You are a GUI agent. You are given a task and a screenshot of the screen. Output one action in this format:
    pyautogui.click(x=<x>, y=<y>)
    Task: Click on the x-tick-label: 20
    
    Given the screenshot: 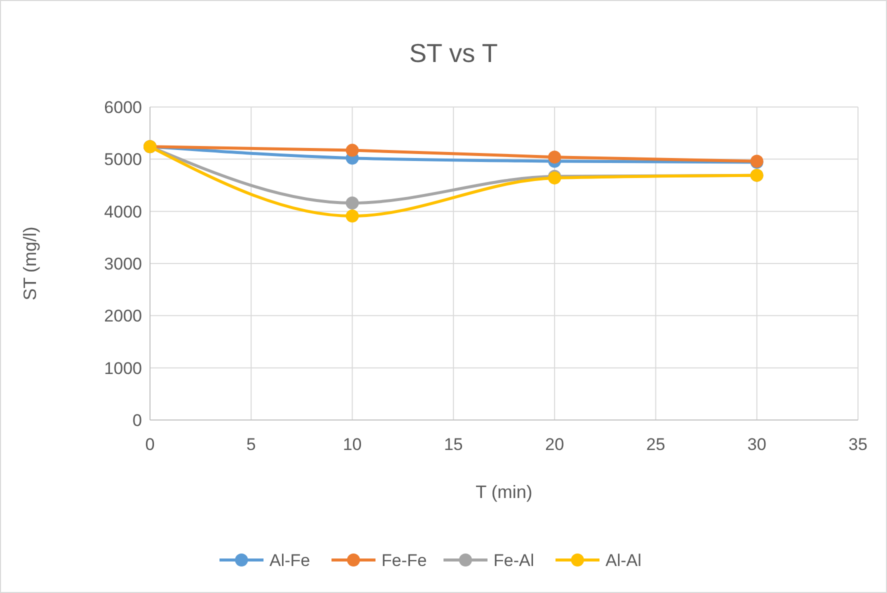 What is the action you would take?
    pyautogui.click(x=554, y=444)
    